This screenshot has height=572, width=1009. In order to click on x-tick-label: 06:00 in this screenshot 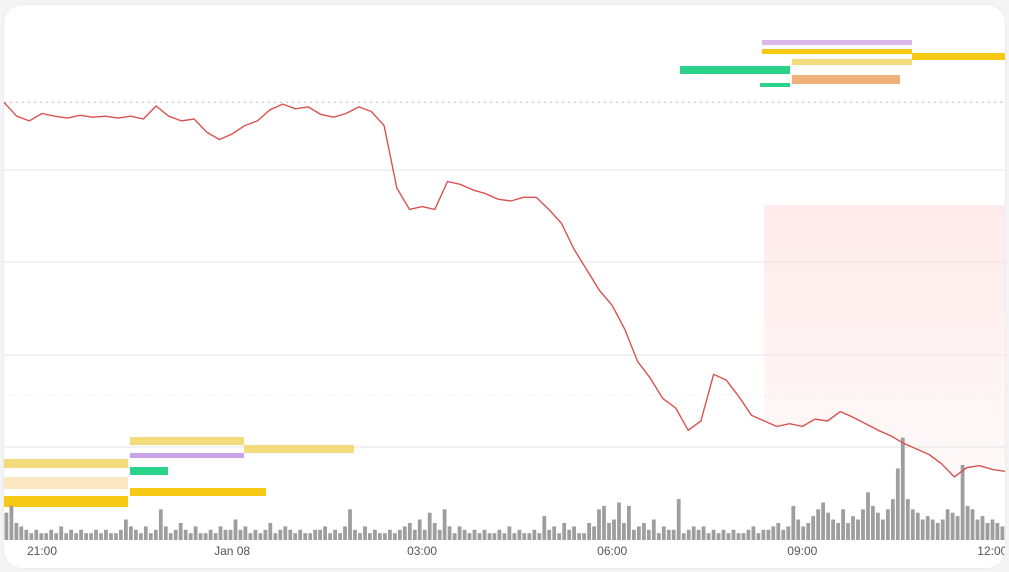, I will do `click(612, 551)`.